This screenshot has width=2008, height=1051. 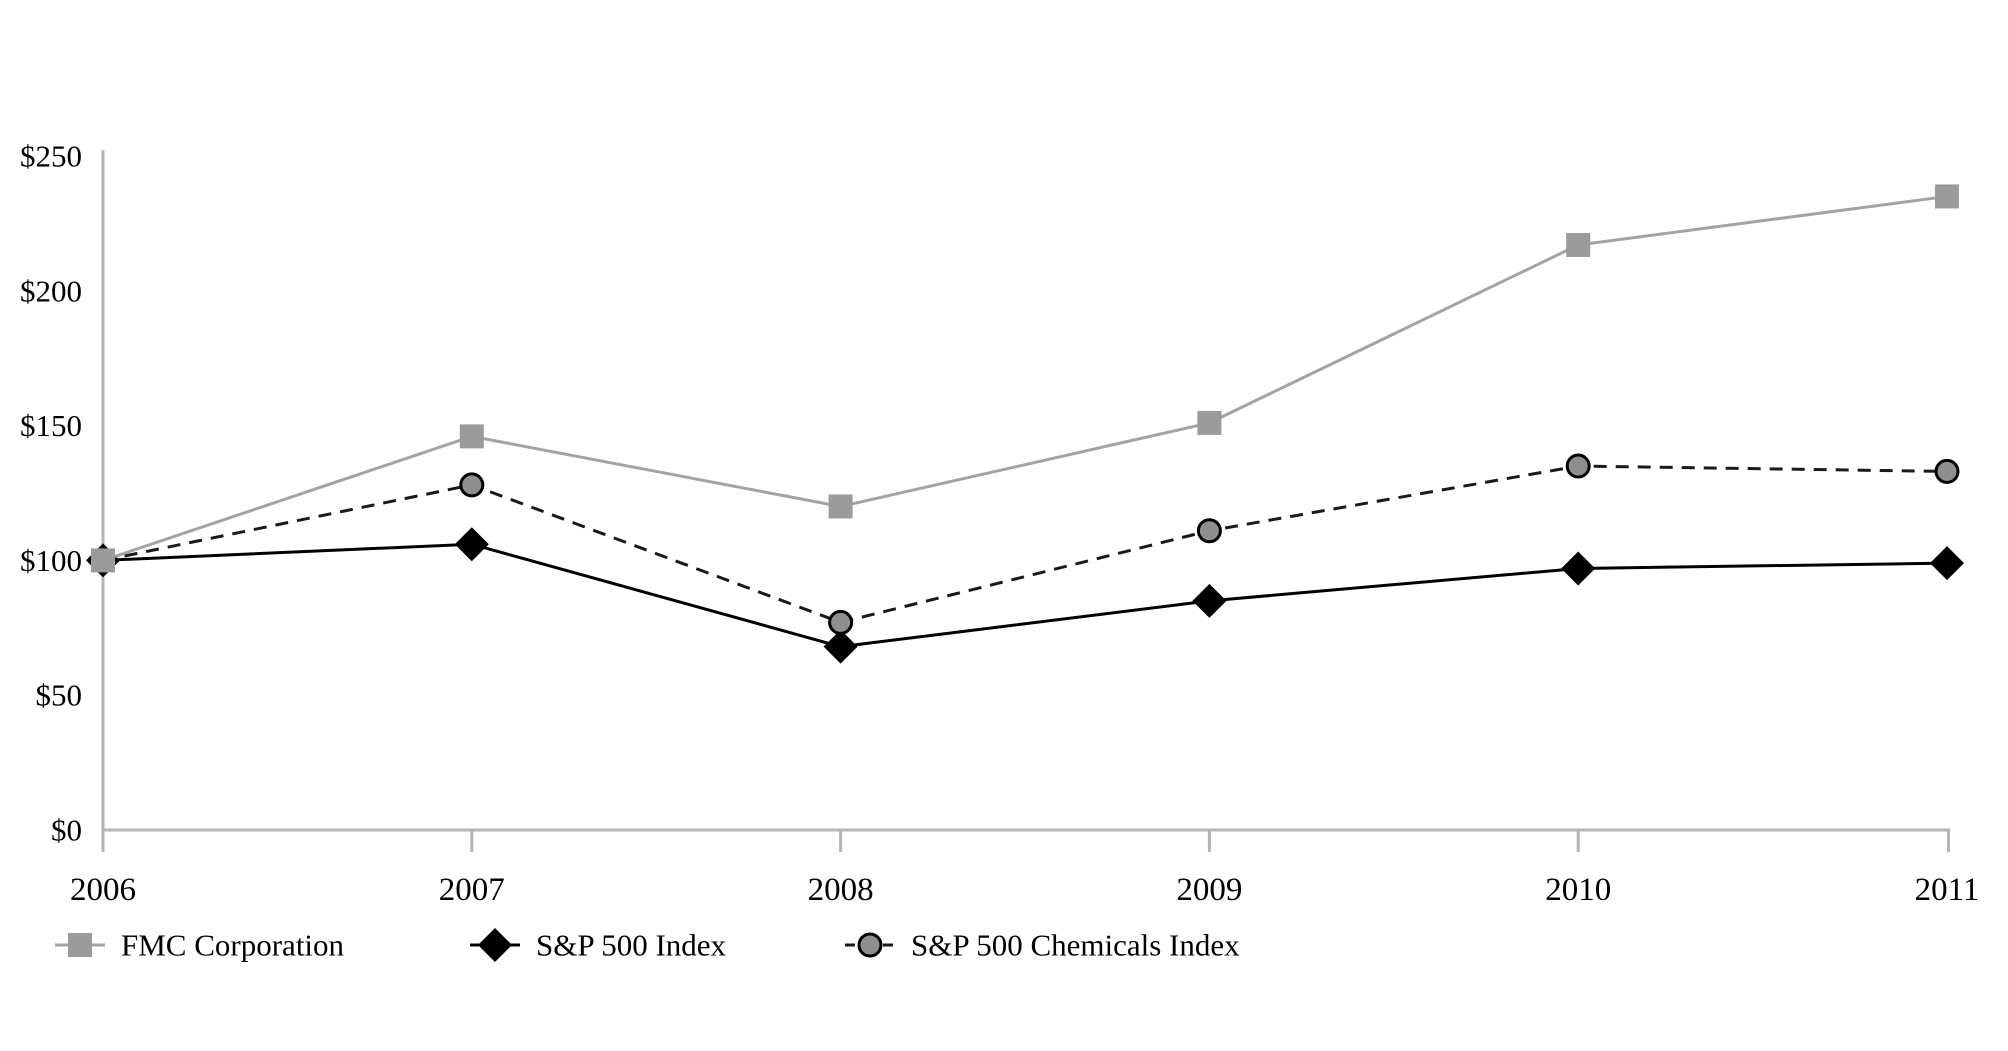 I want to click on marker-fmc-corporation-2010, so click(x=1578, y=244).